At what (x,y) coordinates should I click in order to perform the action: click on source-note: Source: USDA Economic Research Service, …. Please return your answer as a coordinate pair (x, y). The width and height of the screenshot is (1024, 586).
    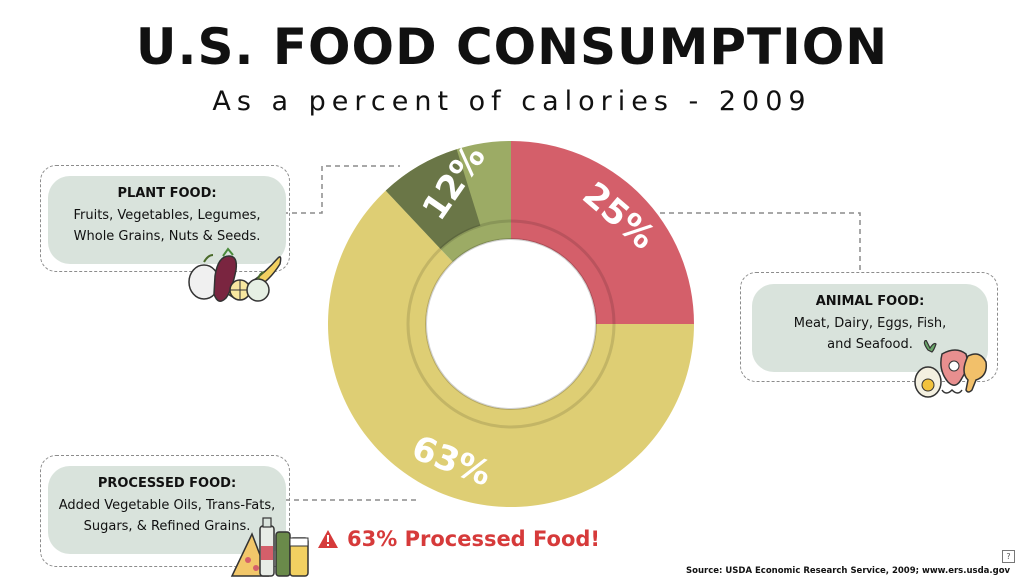
    Looking at the image, I should click on (848, 571).